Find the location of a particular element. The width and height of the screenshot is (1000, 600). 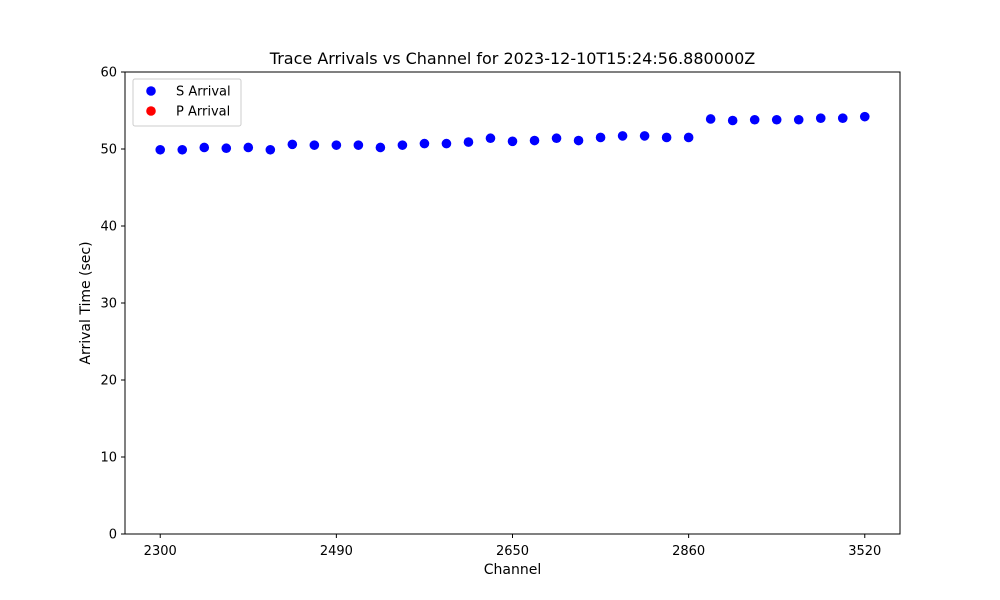

y-tick-label: 40 is located at coordinates (108, 227).